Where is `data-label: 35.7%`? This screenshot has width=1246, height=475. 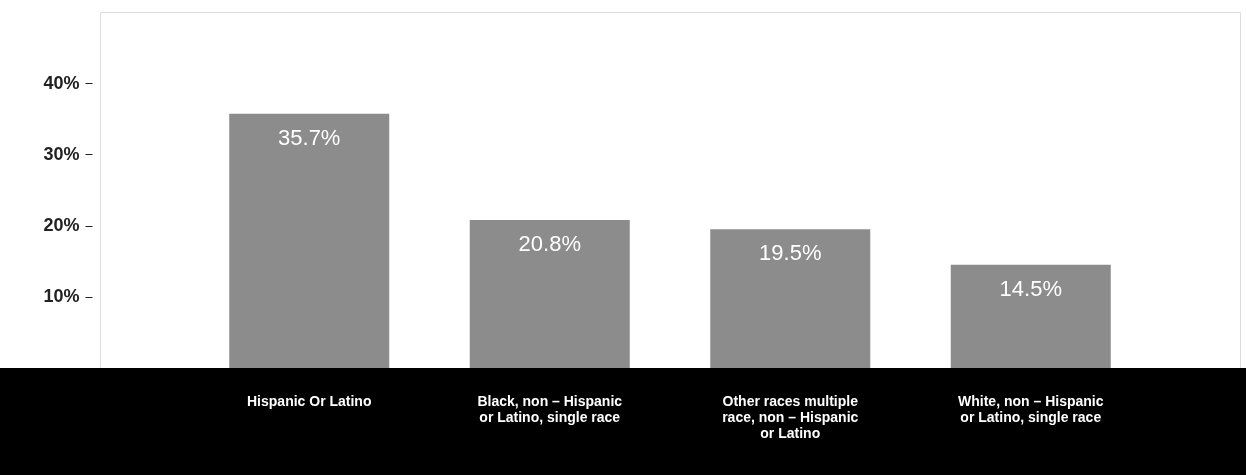
data-label: 35.7% is located at coordinates (309, 137).